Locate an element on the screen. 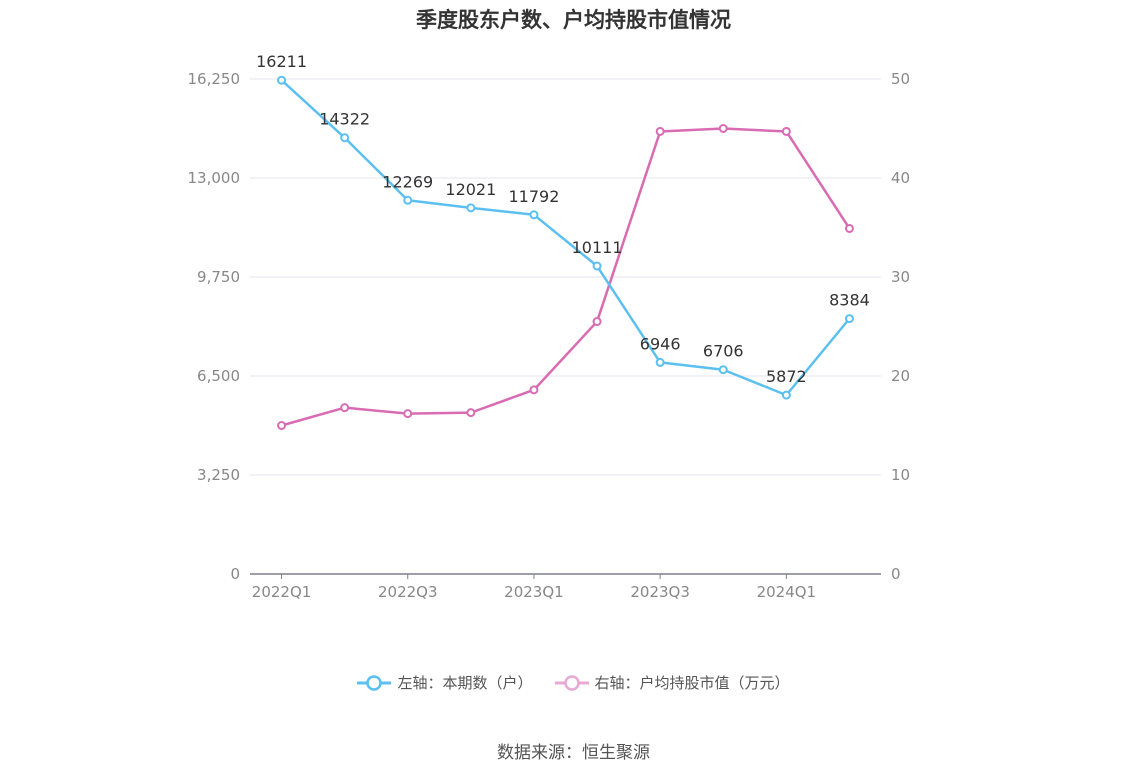 Image resolution: width=1147 pixels, height=776 pixels. x-tick-label: 2022Q1 is located at coordinates (282, 592).